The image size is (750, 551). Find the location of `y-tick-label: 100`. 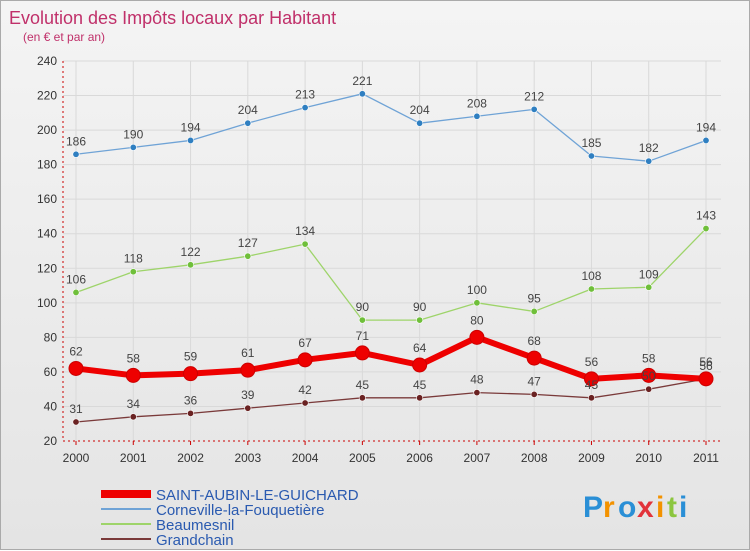

y-tick-label: 100 is located at coordinates (47, 303).